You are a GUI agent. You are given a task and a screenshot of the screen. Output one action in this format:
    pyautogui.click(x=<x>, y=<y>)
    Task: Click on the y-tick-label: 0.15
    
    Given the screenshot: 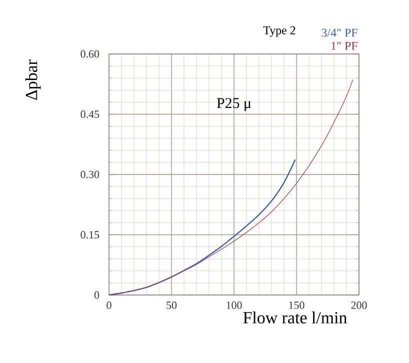 What is the action you would take?
    pyautogui.click(x=90, y=234)
    